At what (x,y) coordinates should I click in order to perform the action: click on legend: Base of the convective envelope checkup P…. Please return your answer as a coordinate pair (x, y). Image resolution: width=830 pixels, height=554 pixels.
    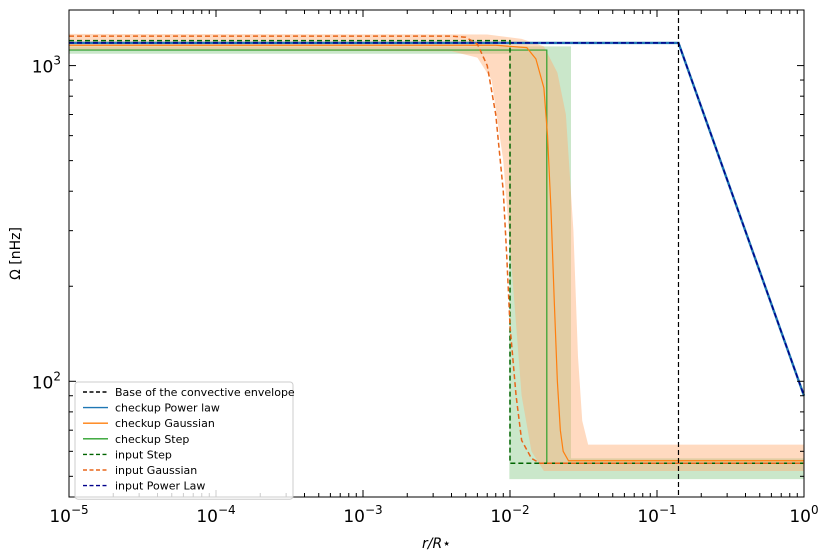
    Looking at the image, I should click on (184, 440).